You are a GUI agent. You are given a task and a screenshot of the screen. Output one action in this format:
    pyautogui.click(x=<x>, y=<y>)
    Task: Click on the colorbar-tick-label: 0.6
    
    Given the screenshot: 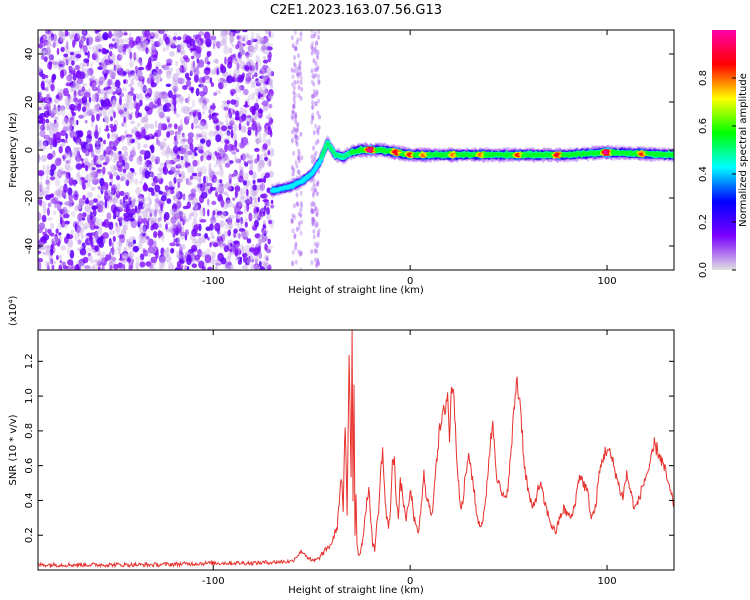 What is the action you would take?
    pyautogui.click(x=703, y=126)
    